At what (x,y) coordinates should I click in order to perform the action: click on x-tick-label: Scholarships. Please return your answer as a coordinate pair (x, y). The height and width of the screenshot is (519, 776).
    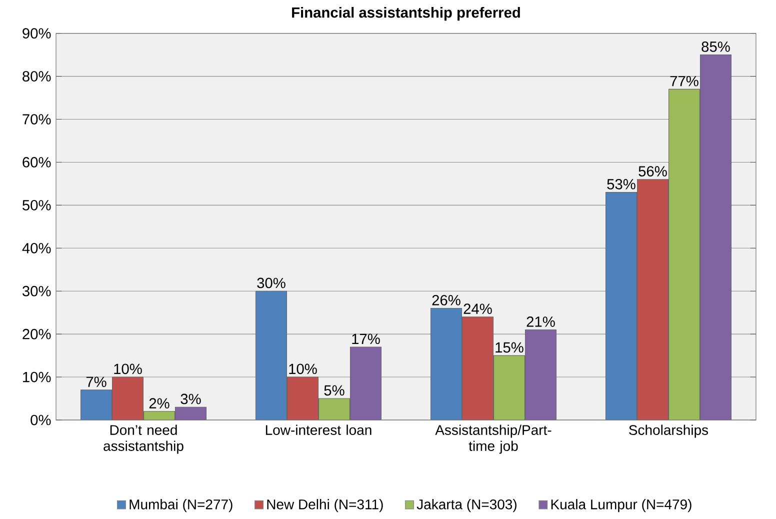
    Looking at the image, I should click on (668, 431).